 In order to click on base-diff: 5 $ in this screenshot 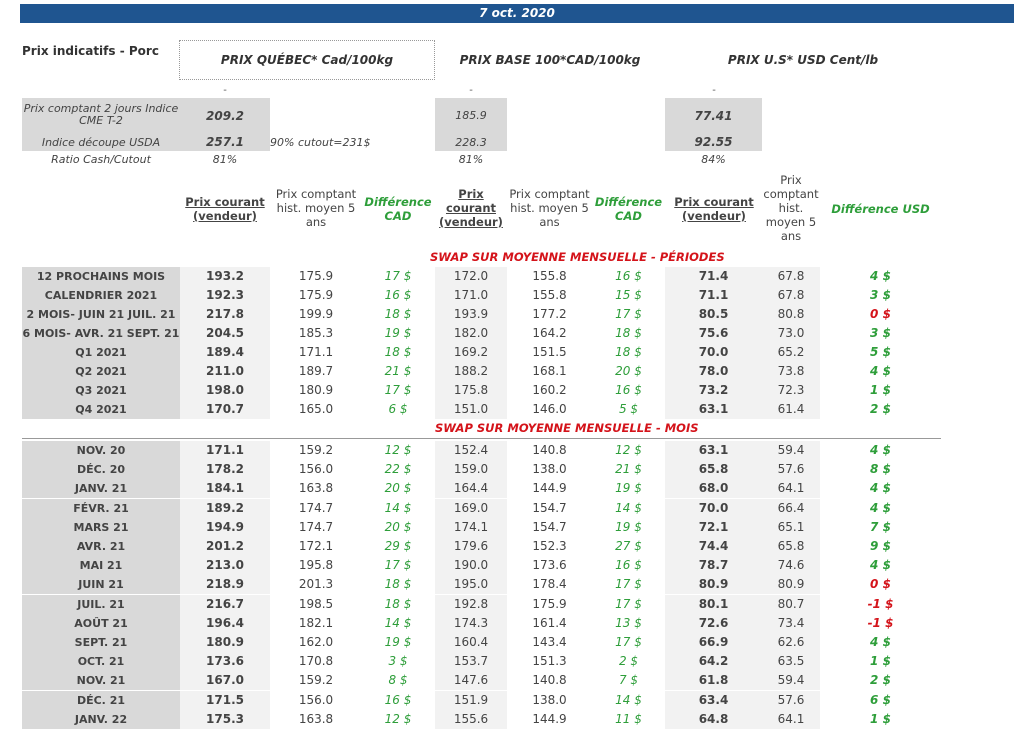, I will do `click(628, 409)`.